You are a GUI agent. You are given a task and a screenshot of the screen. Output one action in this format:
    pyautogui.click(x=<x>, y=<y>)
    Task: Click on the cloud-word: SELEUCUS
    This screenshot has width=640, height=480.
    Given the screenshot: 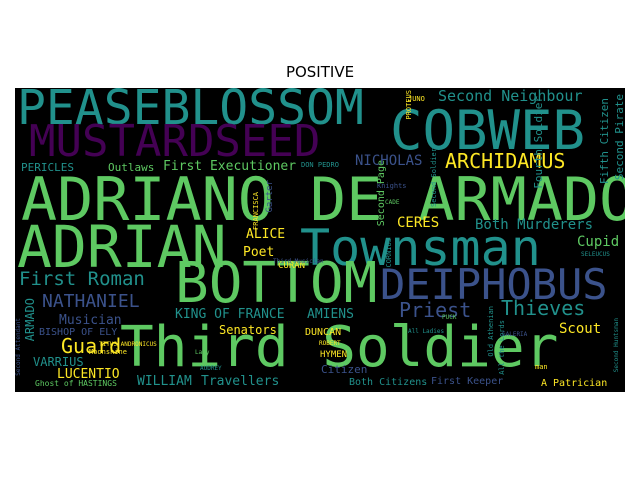 What is the action you would take?
    pyautogui.click(x=595, y=254)
    